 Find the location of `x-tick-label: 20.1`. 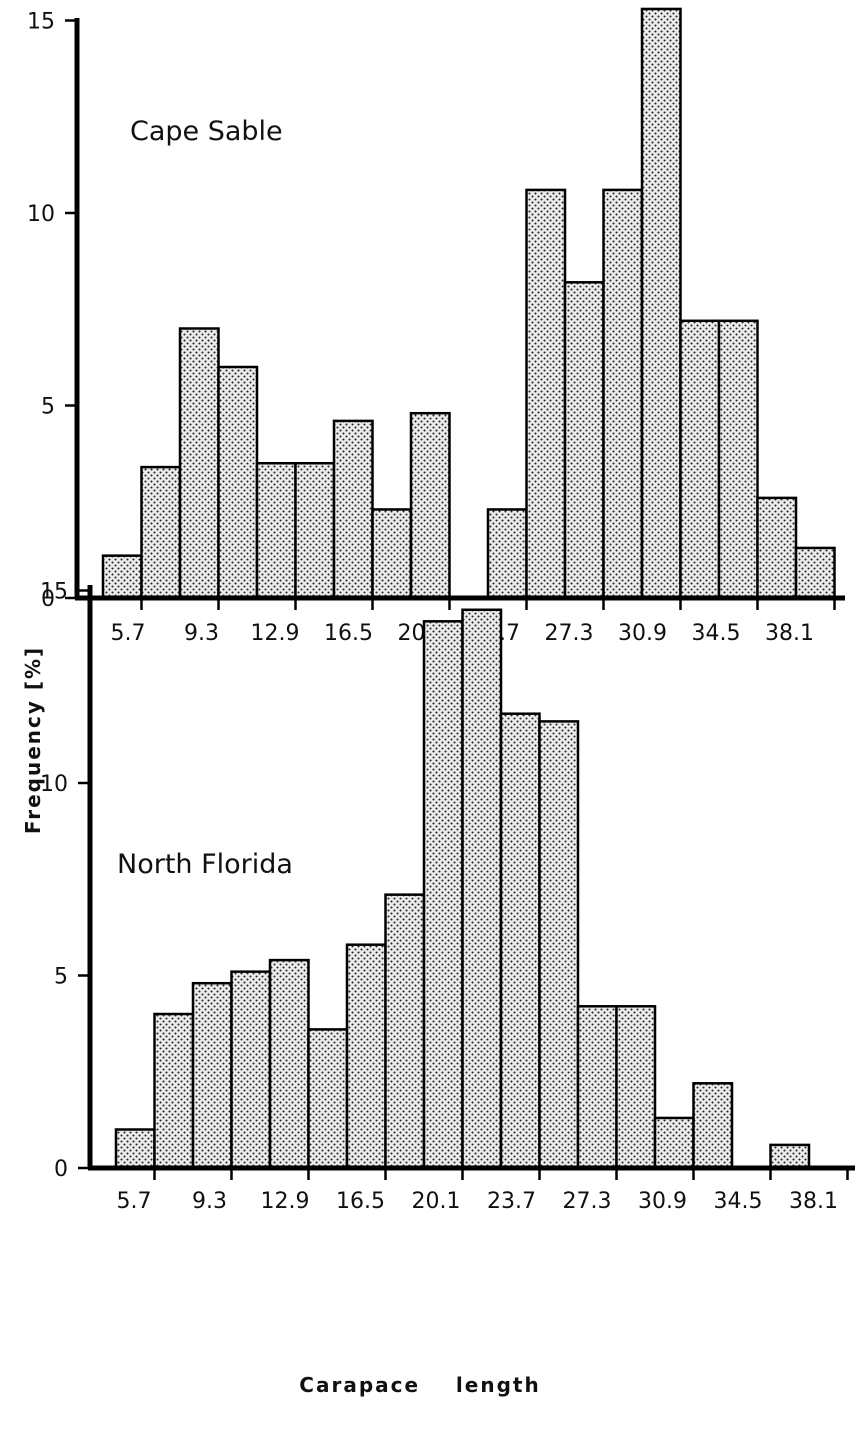

x-tick-label: 20.1 is located at coordinates (436, 1201).